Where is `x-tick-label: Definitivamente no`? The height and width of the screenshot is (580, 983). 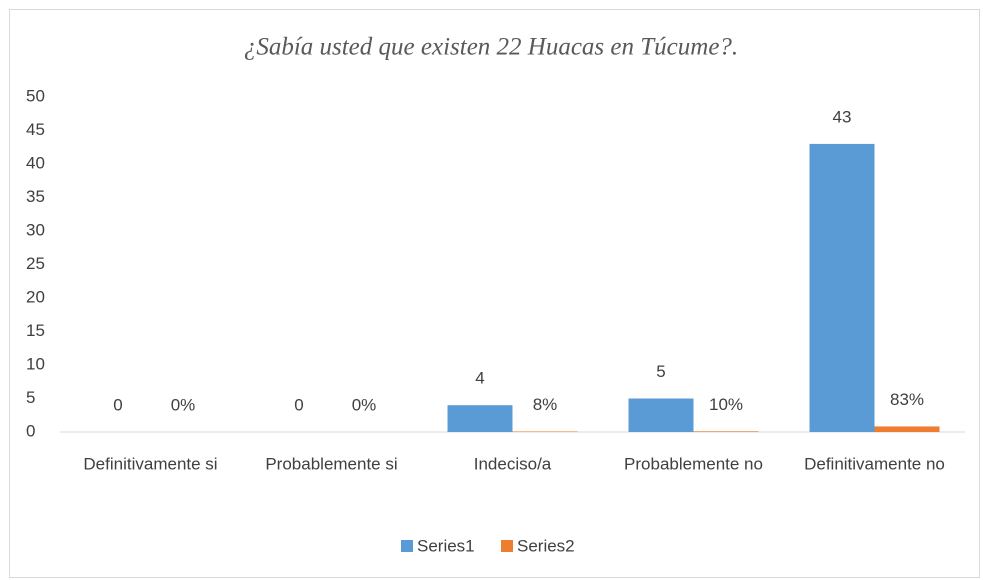 x-tick-label: Definitivamente no is located at coordinates (874, 463).